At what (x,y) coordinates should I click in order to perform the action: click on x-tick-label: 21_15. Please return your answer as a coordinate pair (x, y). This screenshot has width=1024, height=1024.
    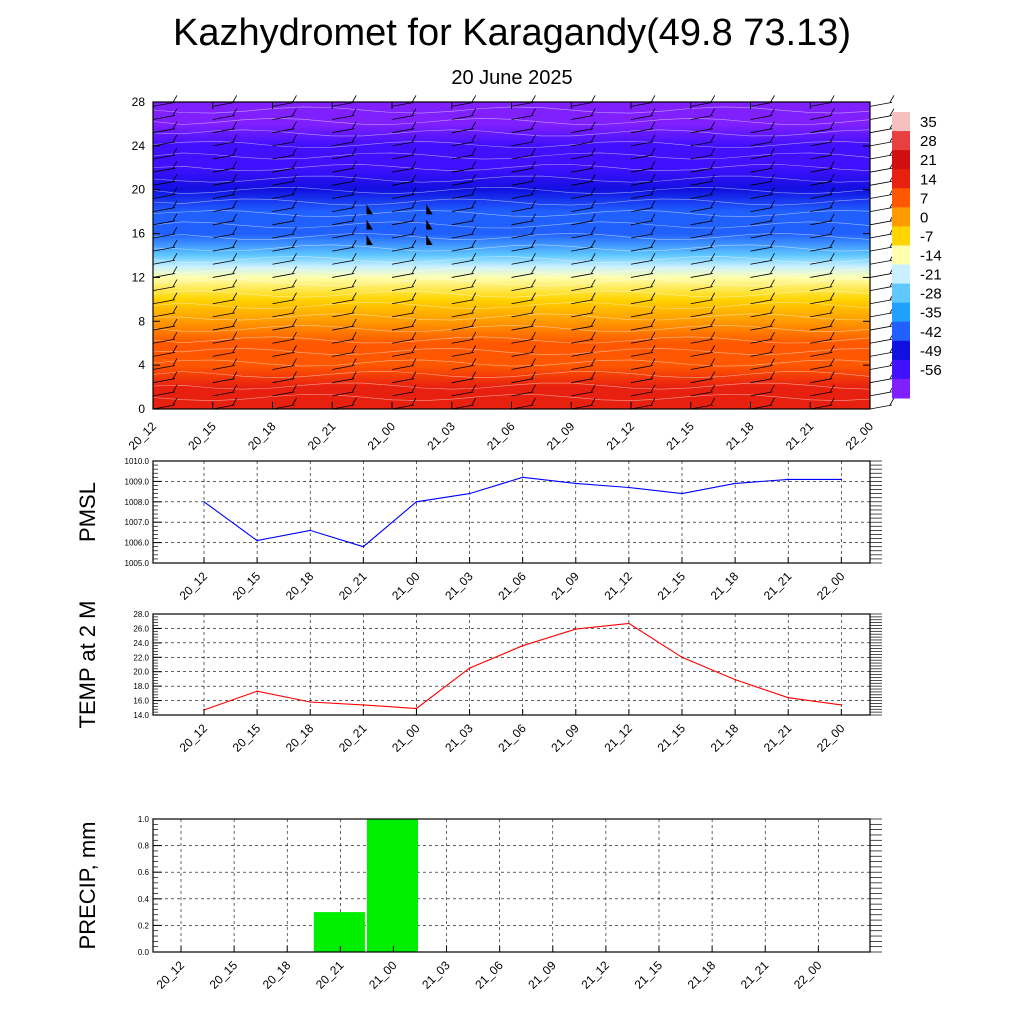
    Looking at the image, I should click on (680, 436).